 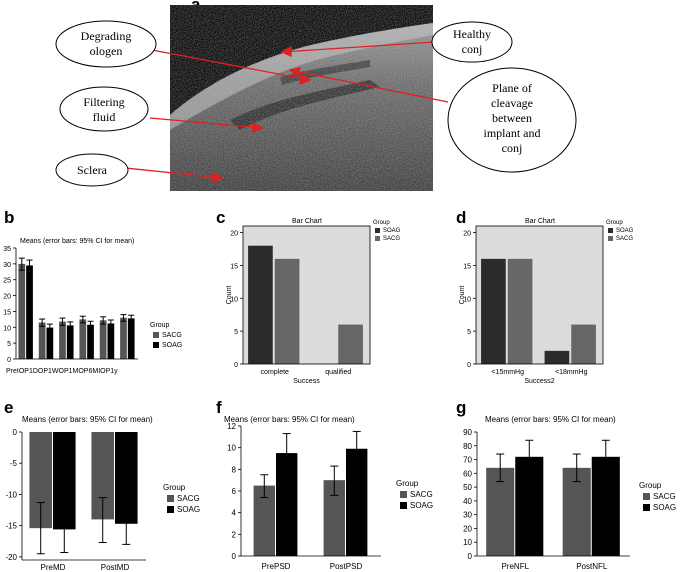 I want to click on x-tick-label: PostNFL, so click(x=592, y=566).